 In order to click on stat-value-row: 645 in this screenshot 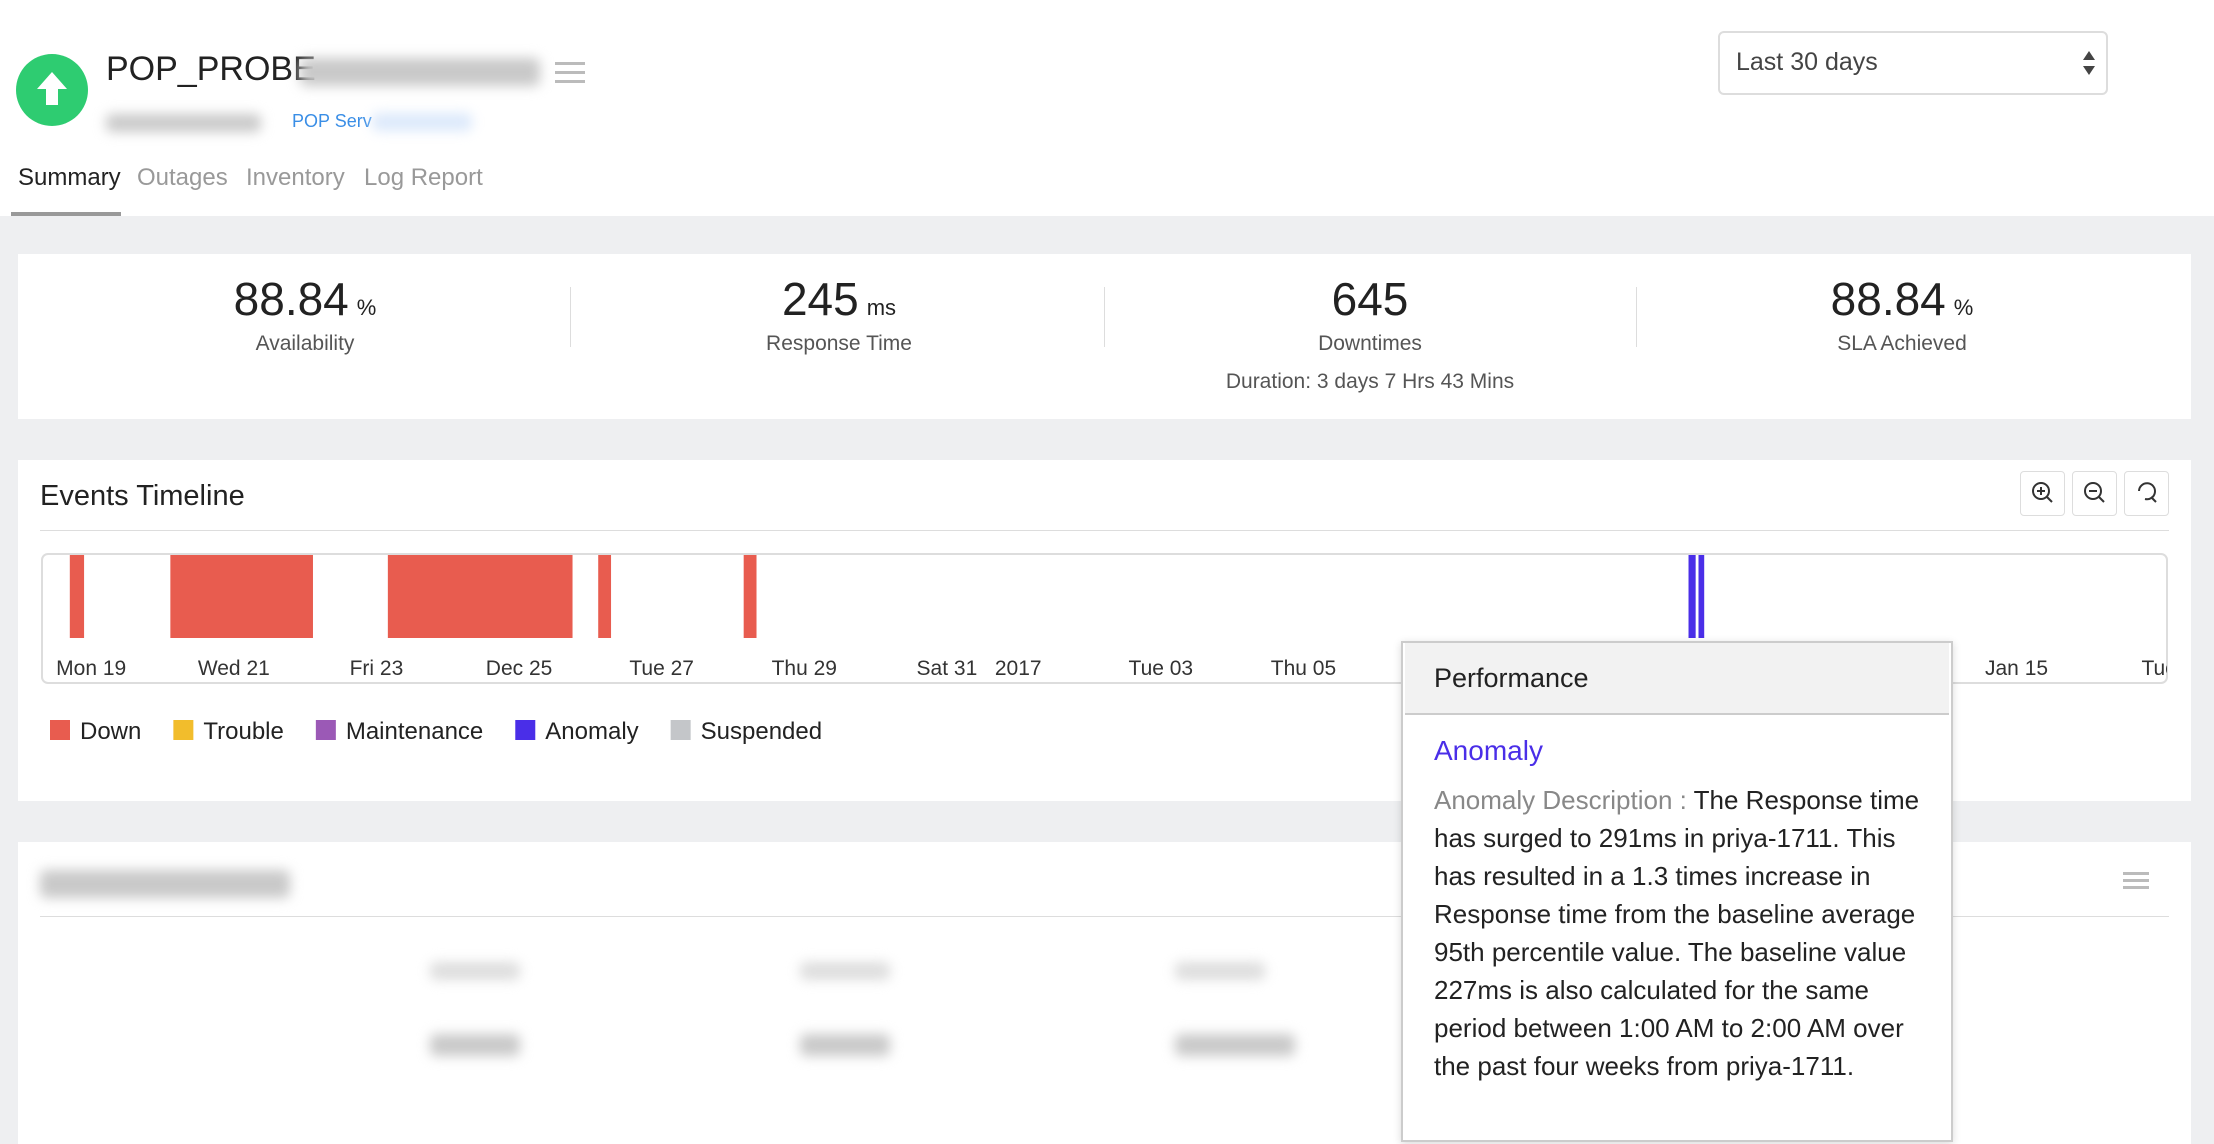, I will do `click(1370, 299)`.